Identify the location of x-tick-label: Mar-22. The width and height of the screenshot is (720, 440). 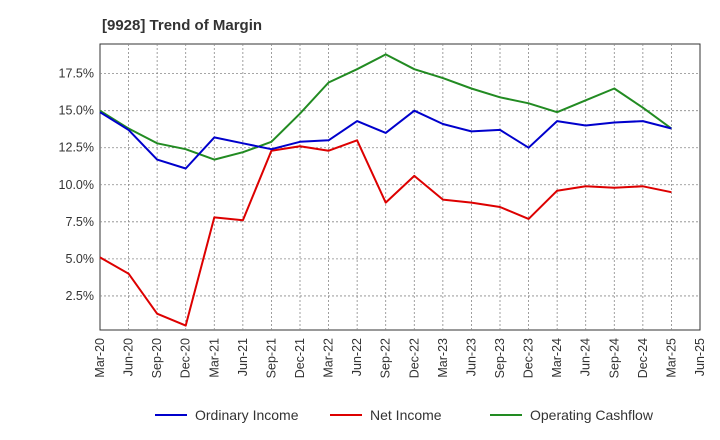
(329, 358).